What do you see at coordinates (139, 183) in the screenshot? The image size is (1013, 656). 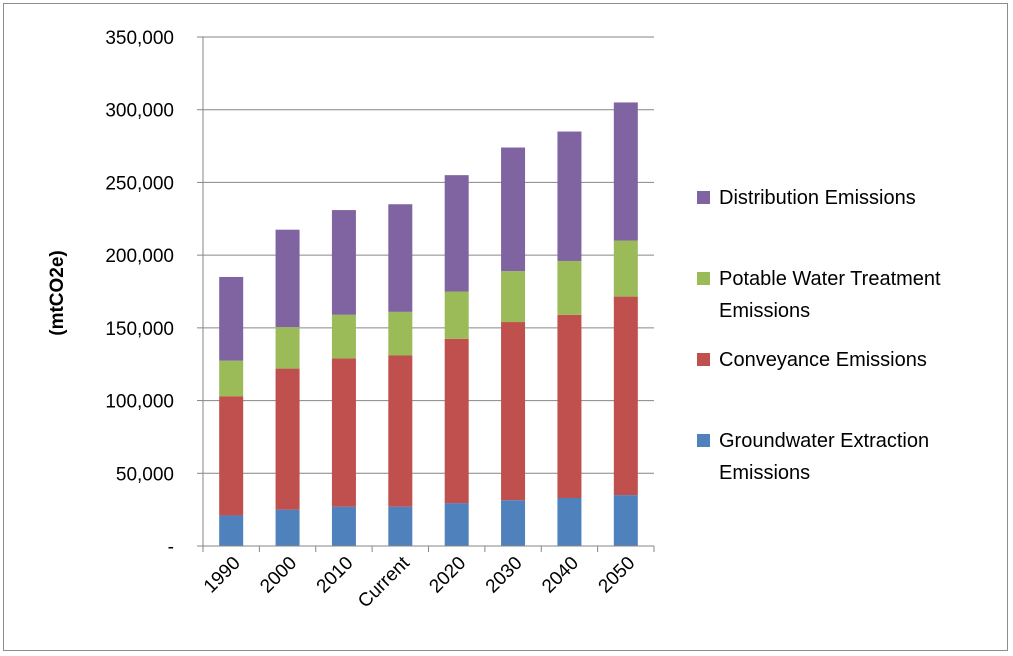 I see `y-tick-label: 250,000` at bounding box center [139, 183].